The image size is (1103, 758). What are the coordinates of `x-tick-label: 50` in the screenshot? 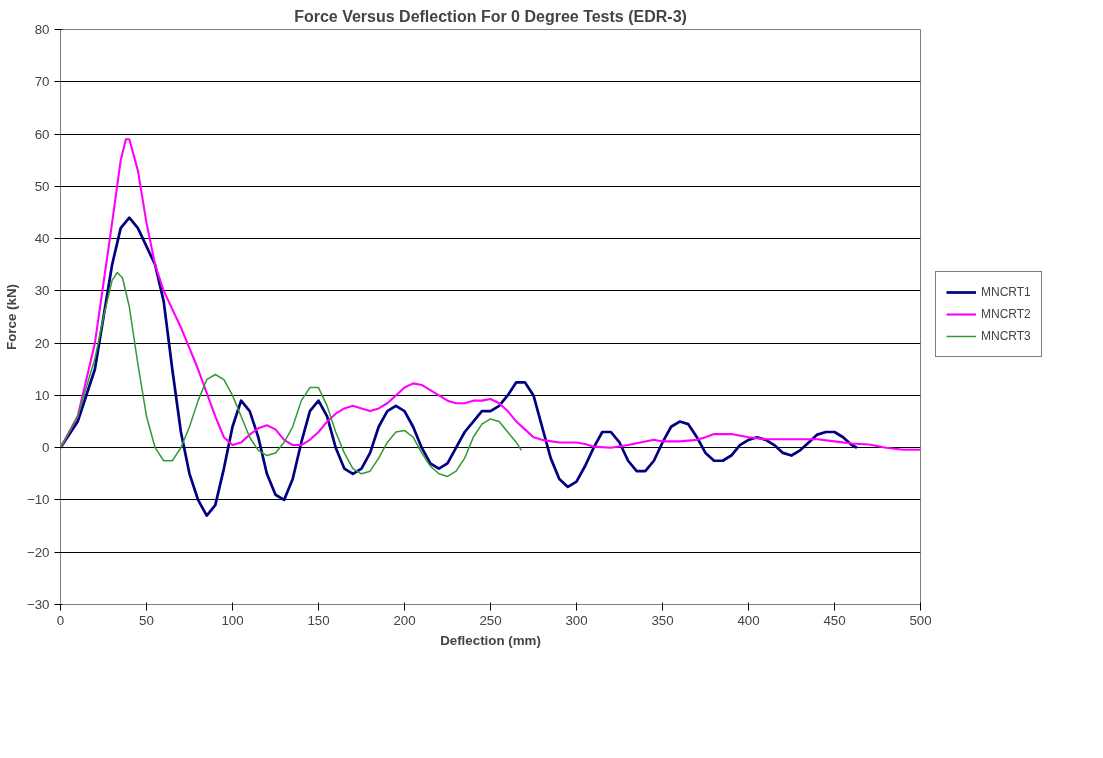 It's located at (146, 620).